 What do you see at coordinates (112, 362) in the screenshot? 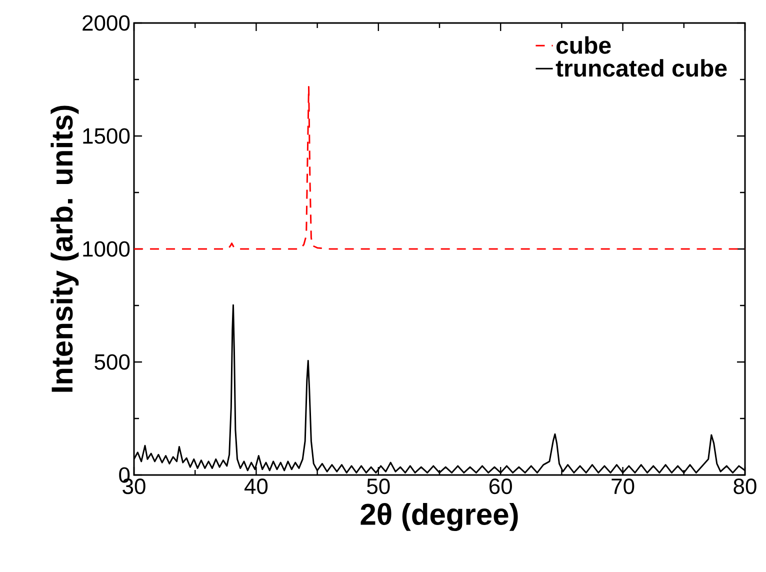
I see `y-tick-label: 500` at bounding box center [112, 362].